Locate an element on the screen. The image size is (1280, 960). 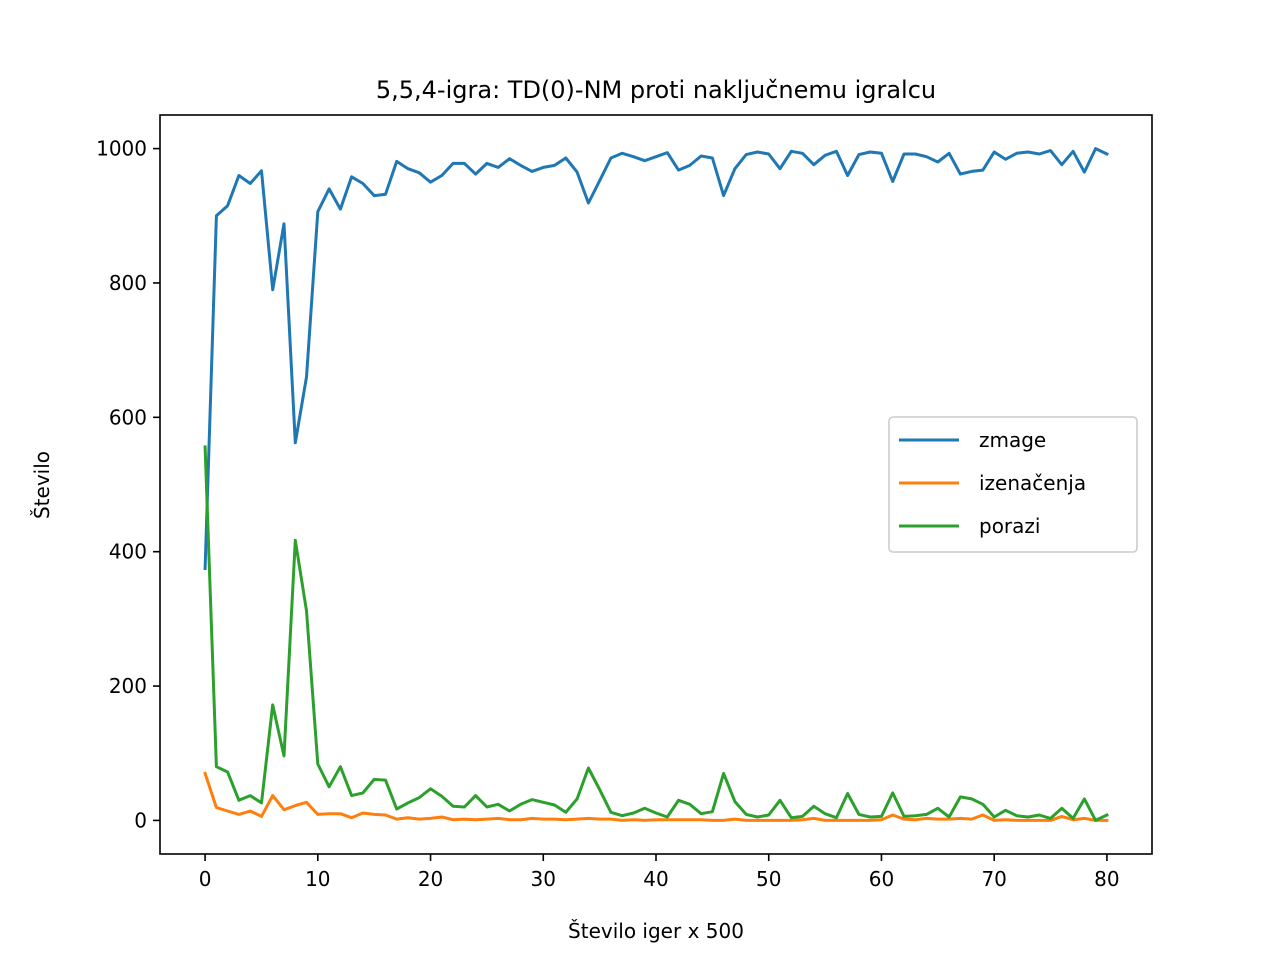
x-tick-label: 60 is located at coordinates (881, 879).